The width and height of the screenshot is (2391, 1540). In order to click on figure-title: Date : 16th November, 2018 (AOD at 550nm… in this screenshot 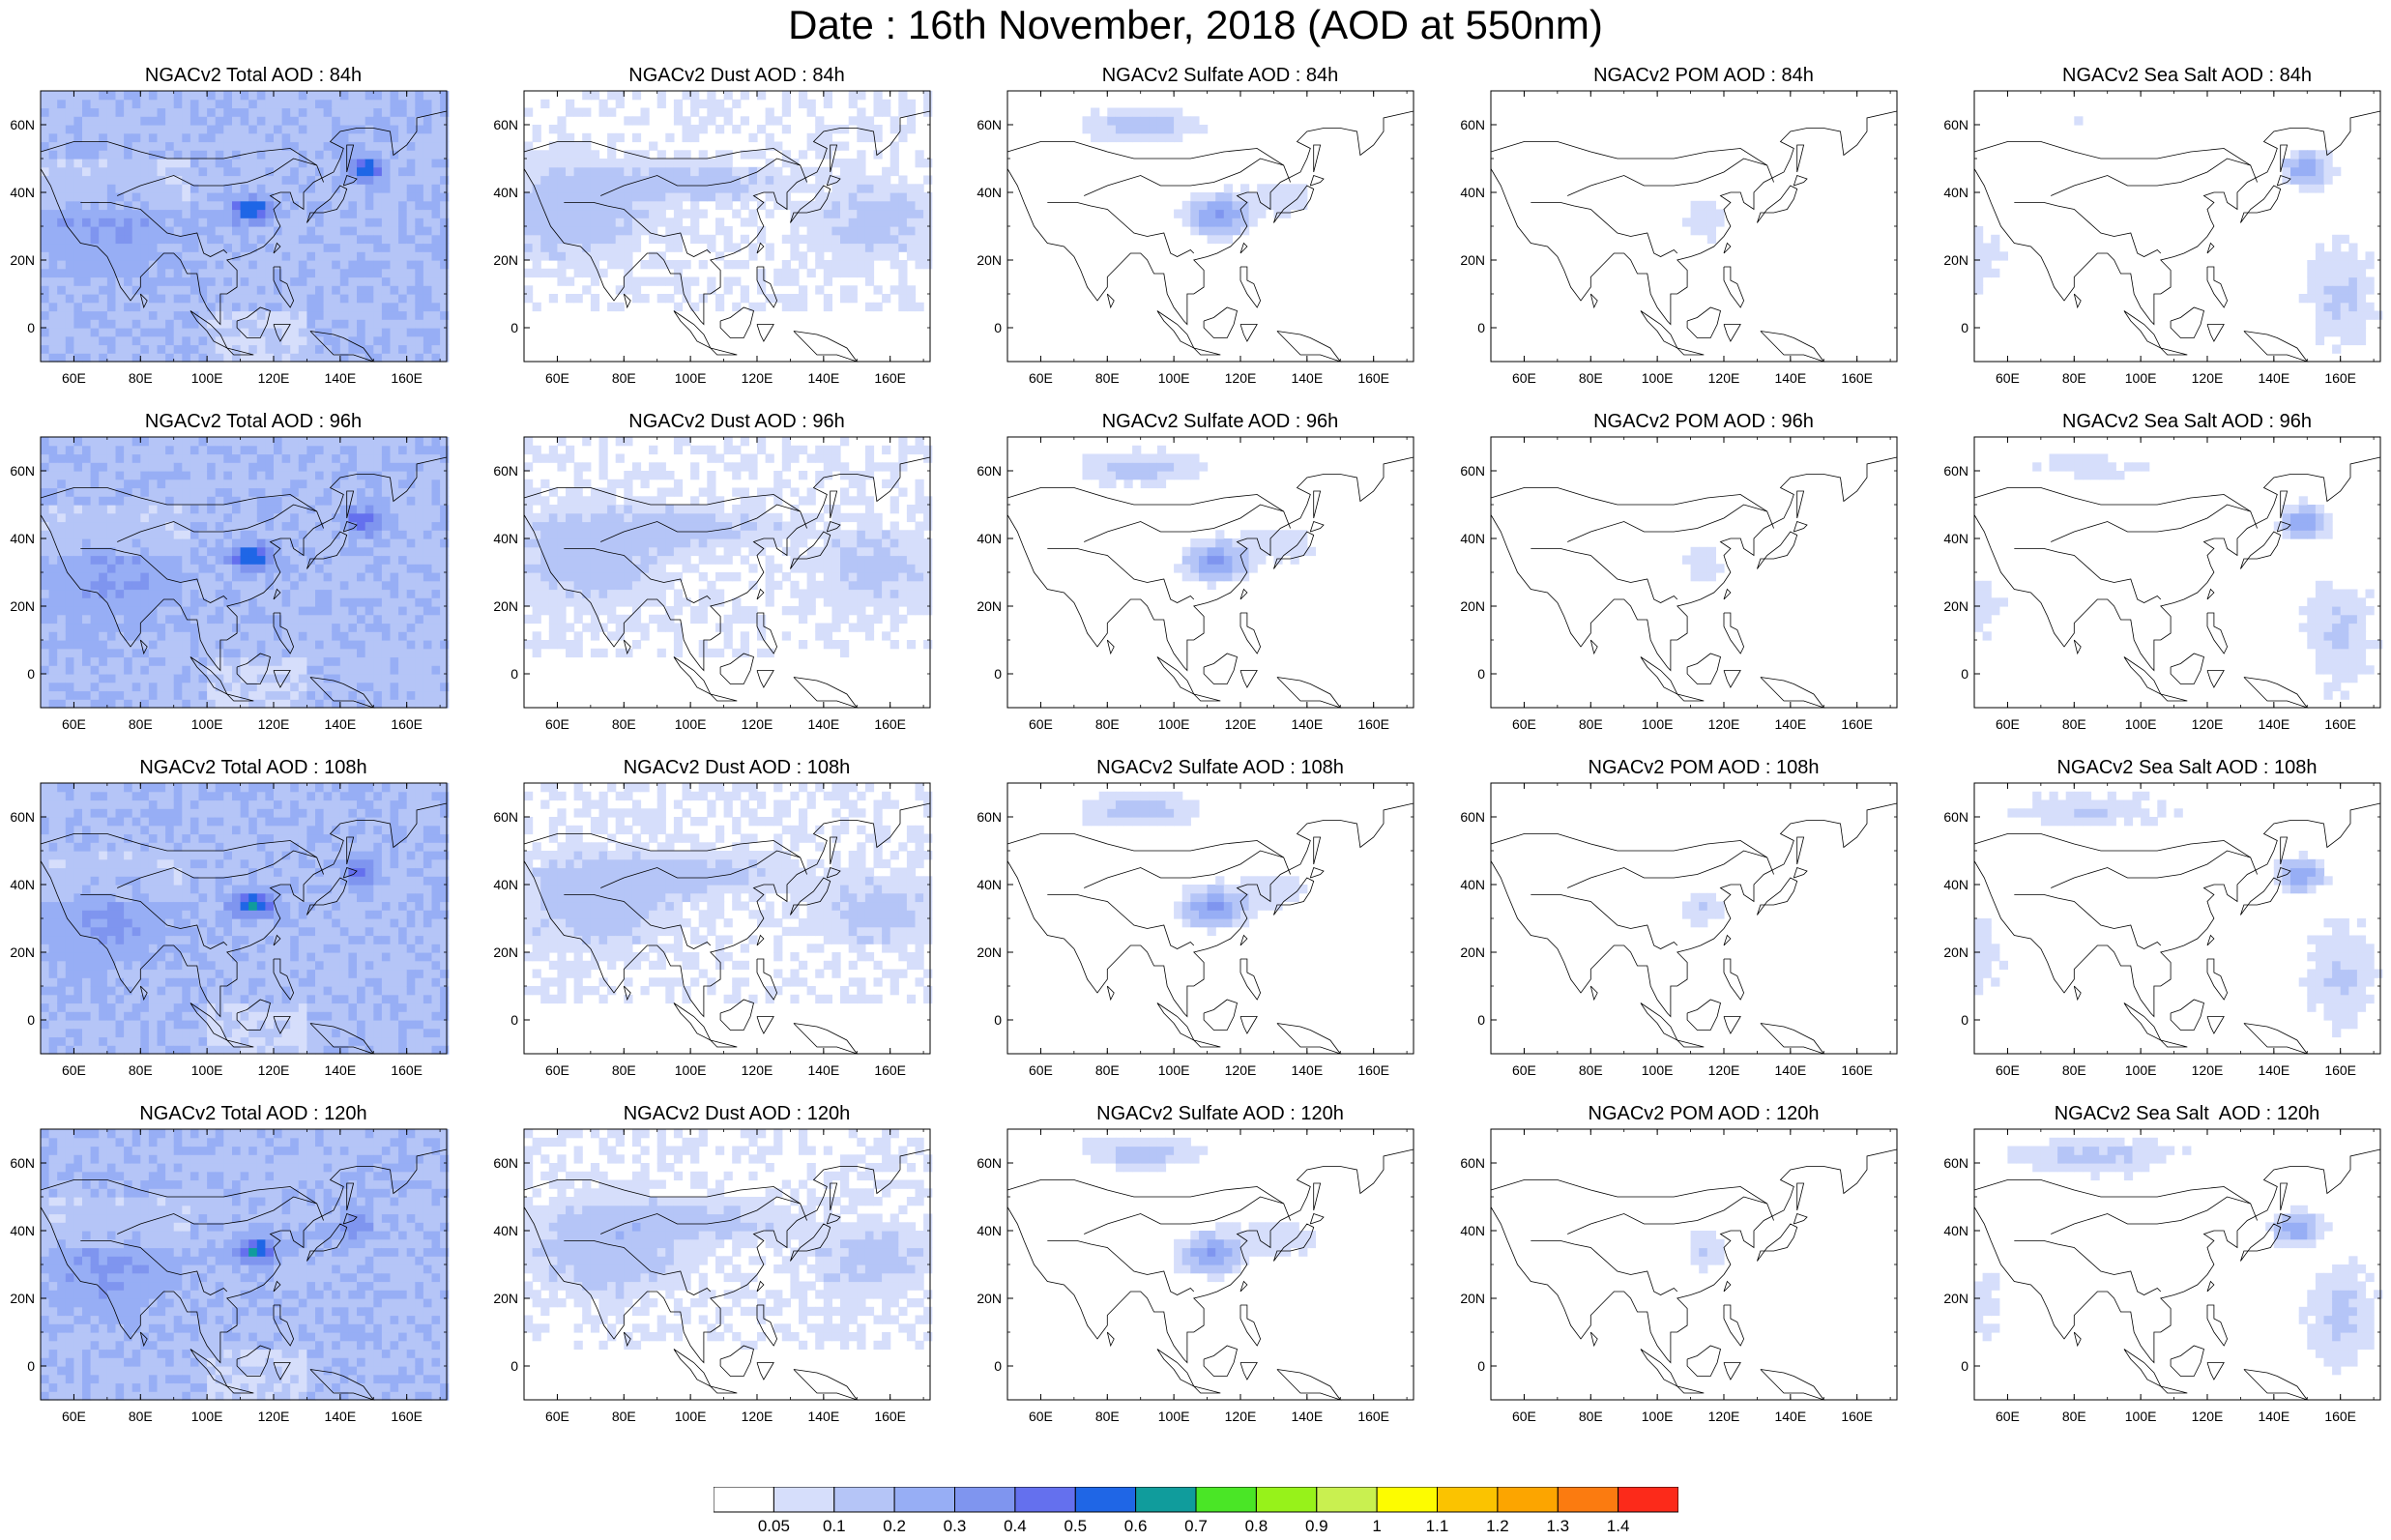, I will do `click(1195, 25)`.